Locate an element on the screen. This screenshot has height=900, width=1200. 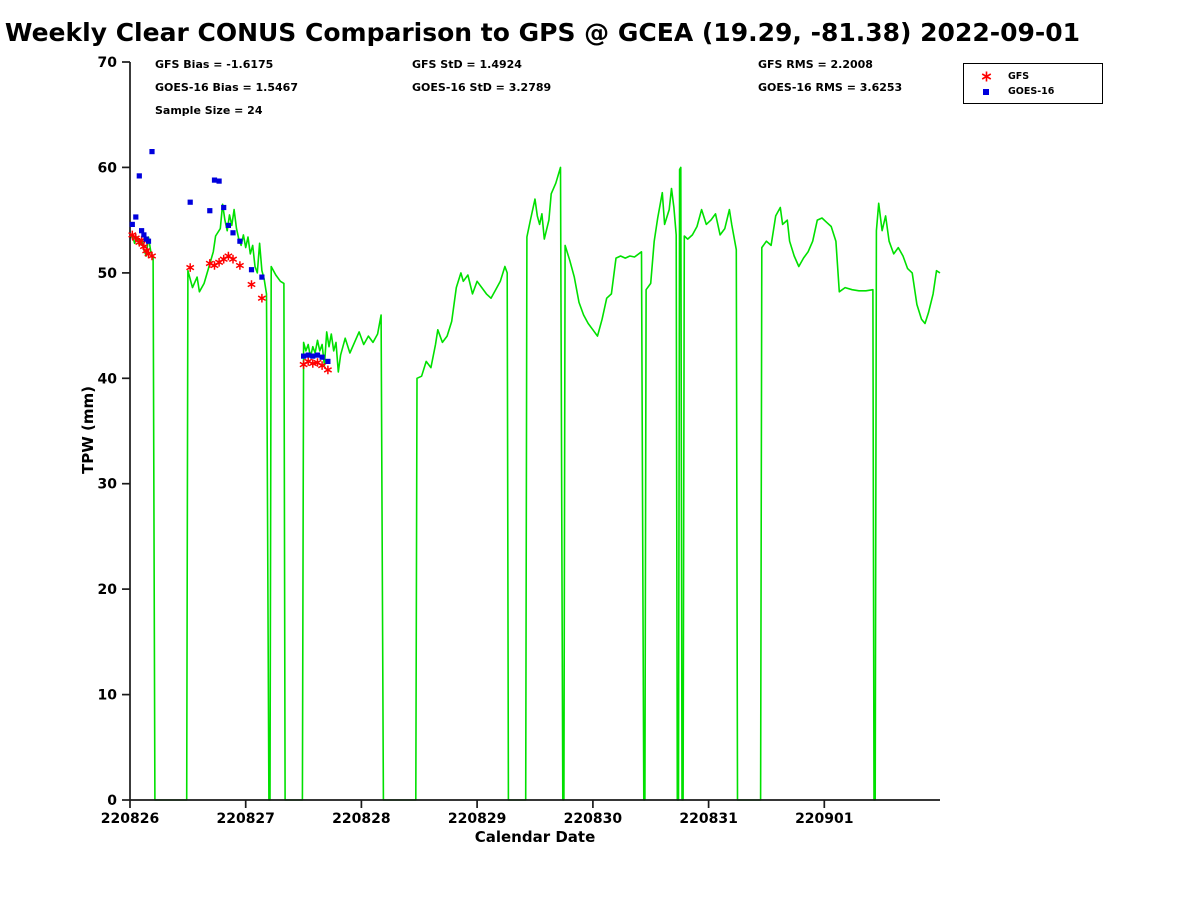
goes16-square-icon is located at coordinates (986, 91).